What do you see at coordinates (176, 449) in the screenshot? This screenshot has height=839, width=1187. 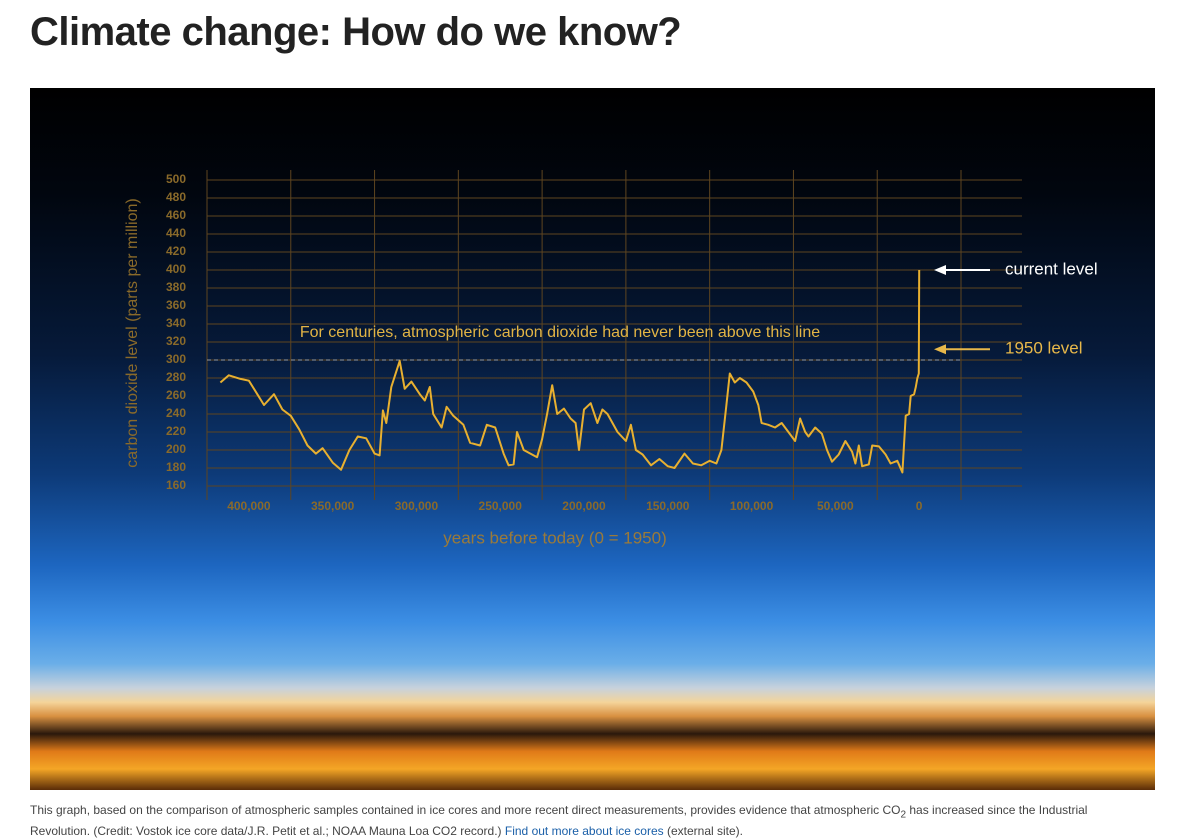 I see `y-tick-label: 200` at bounding box center [176, 449].